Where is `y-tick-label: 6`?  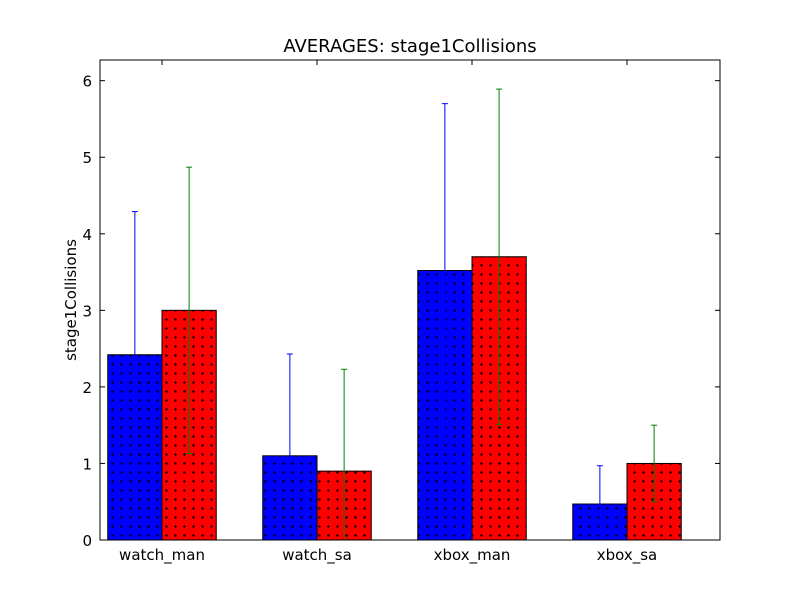 y-tick-label: 6 is located at coordinates (87, 82).